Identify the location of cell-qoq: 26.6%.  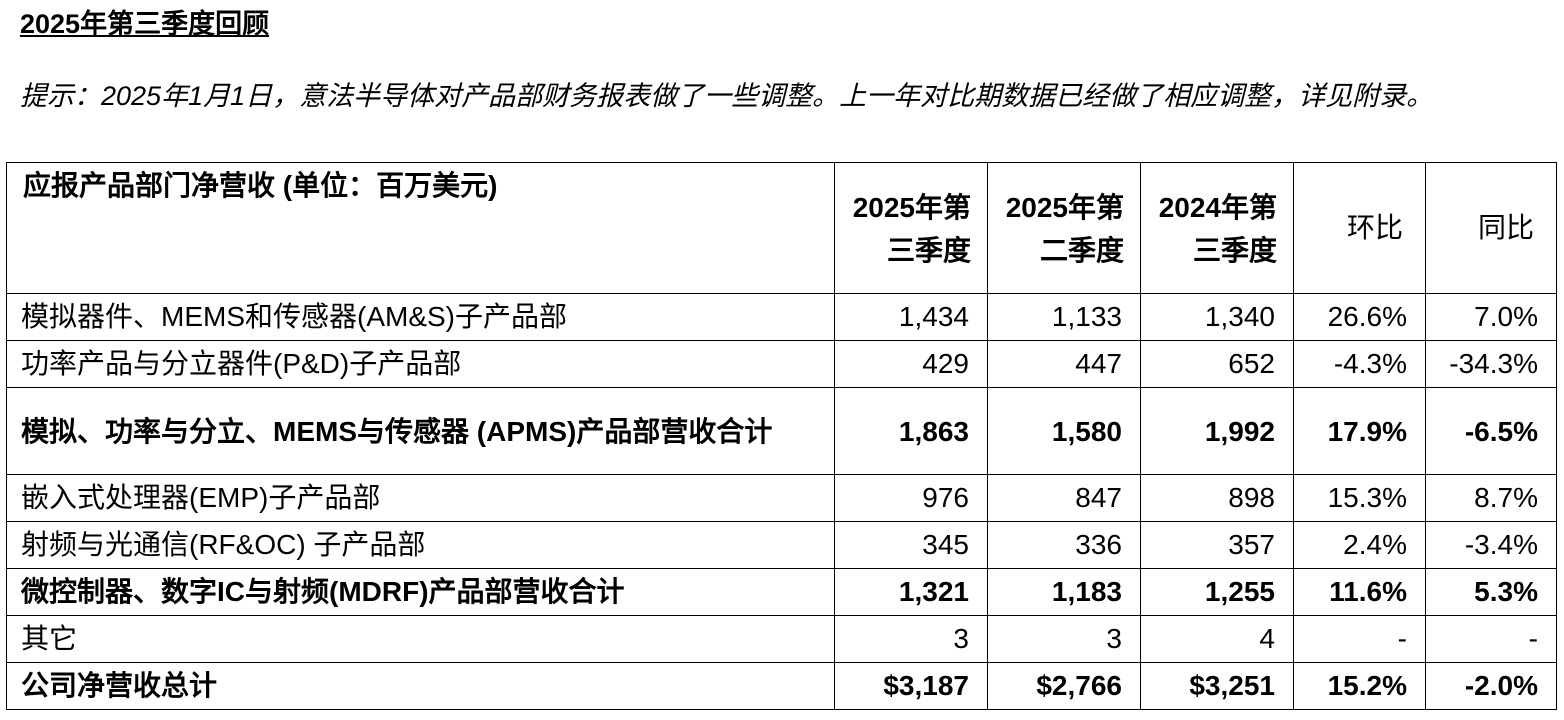
(1359, 317).